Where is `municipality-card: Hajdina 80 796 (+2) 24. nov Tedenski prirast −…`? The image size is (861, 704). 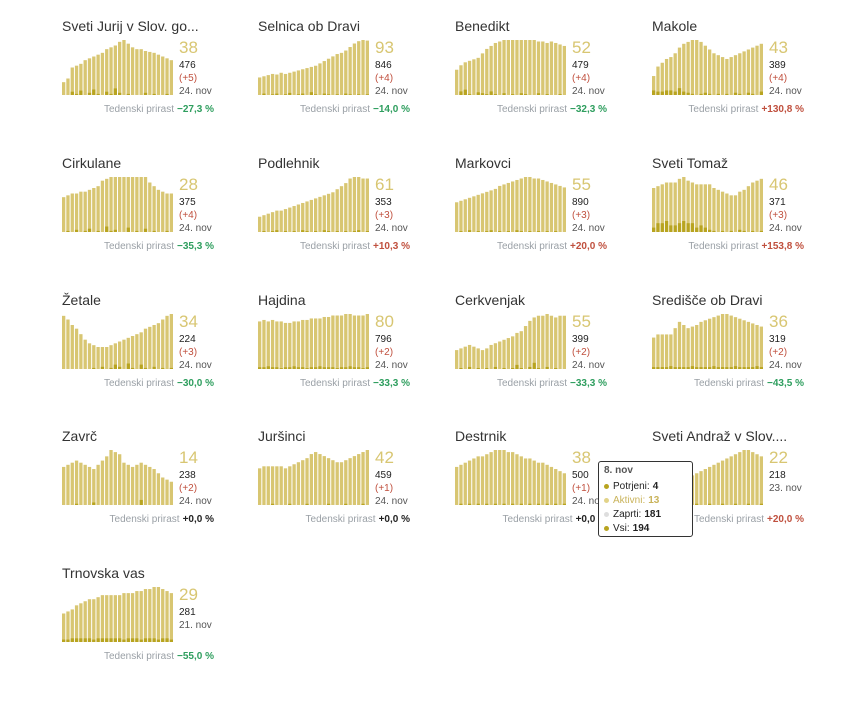 municipality-card: Hajdina 80 796 (+2) 24. nov Tedenski prirast −… is located at coordinates (348, 352).